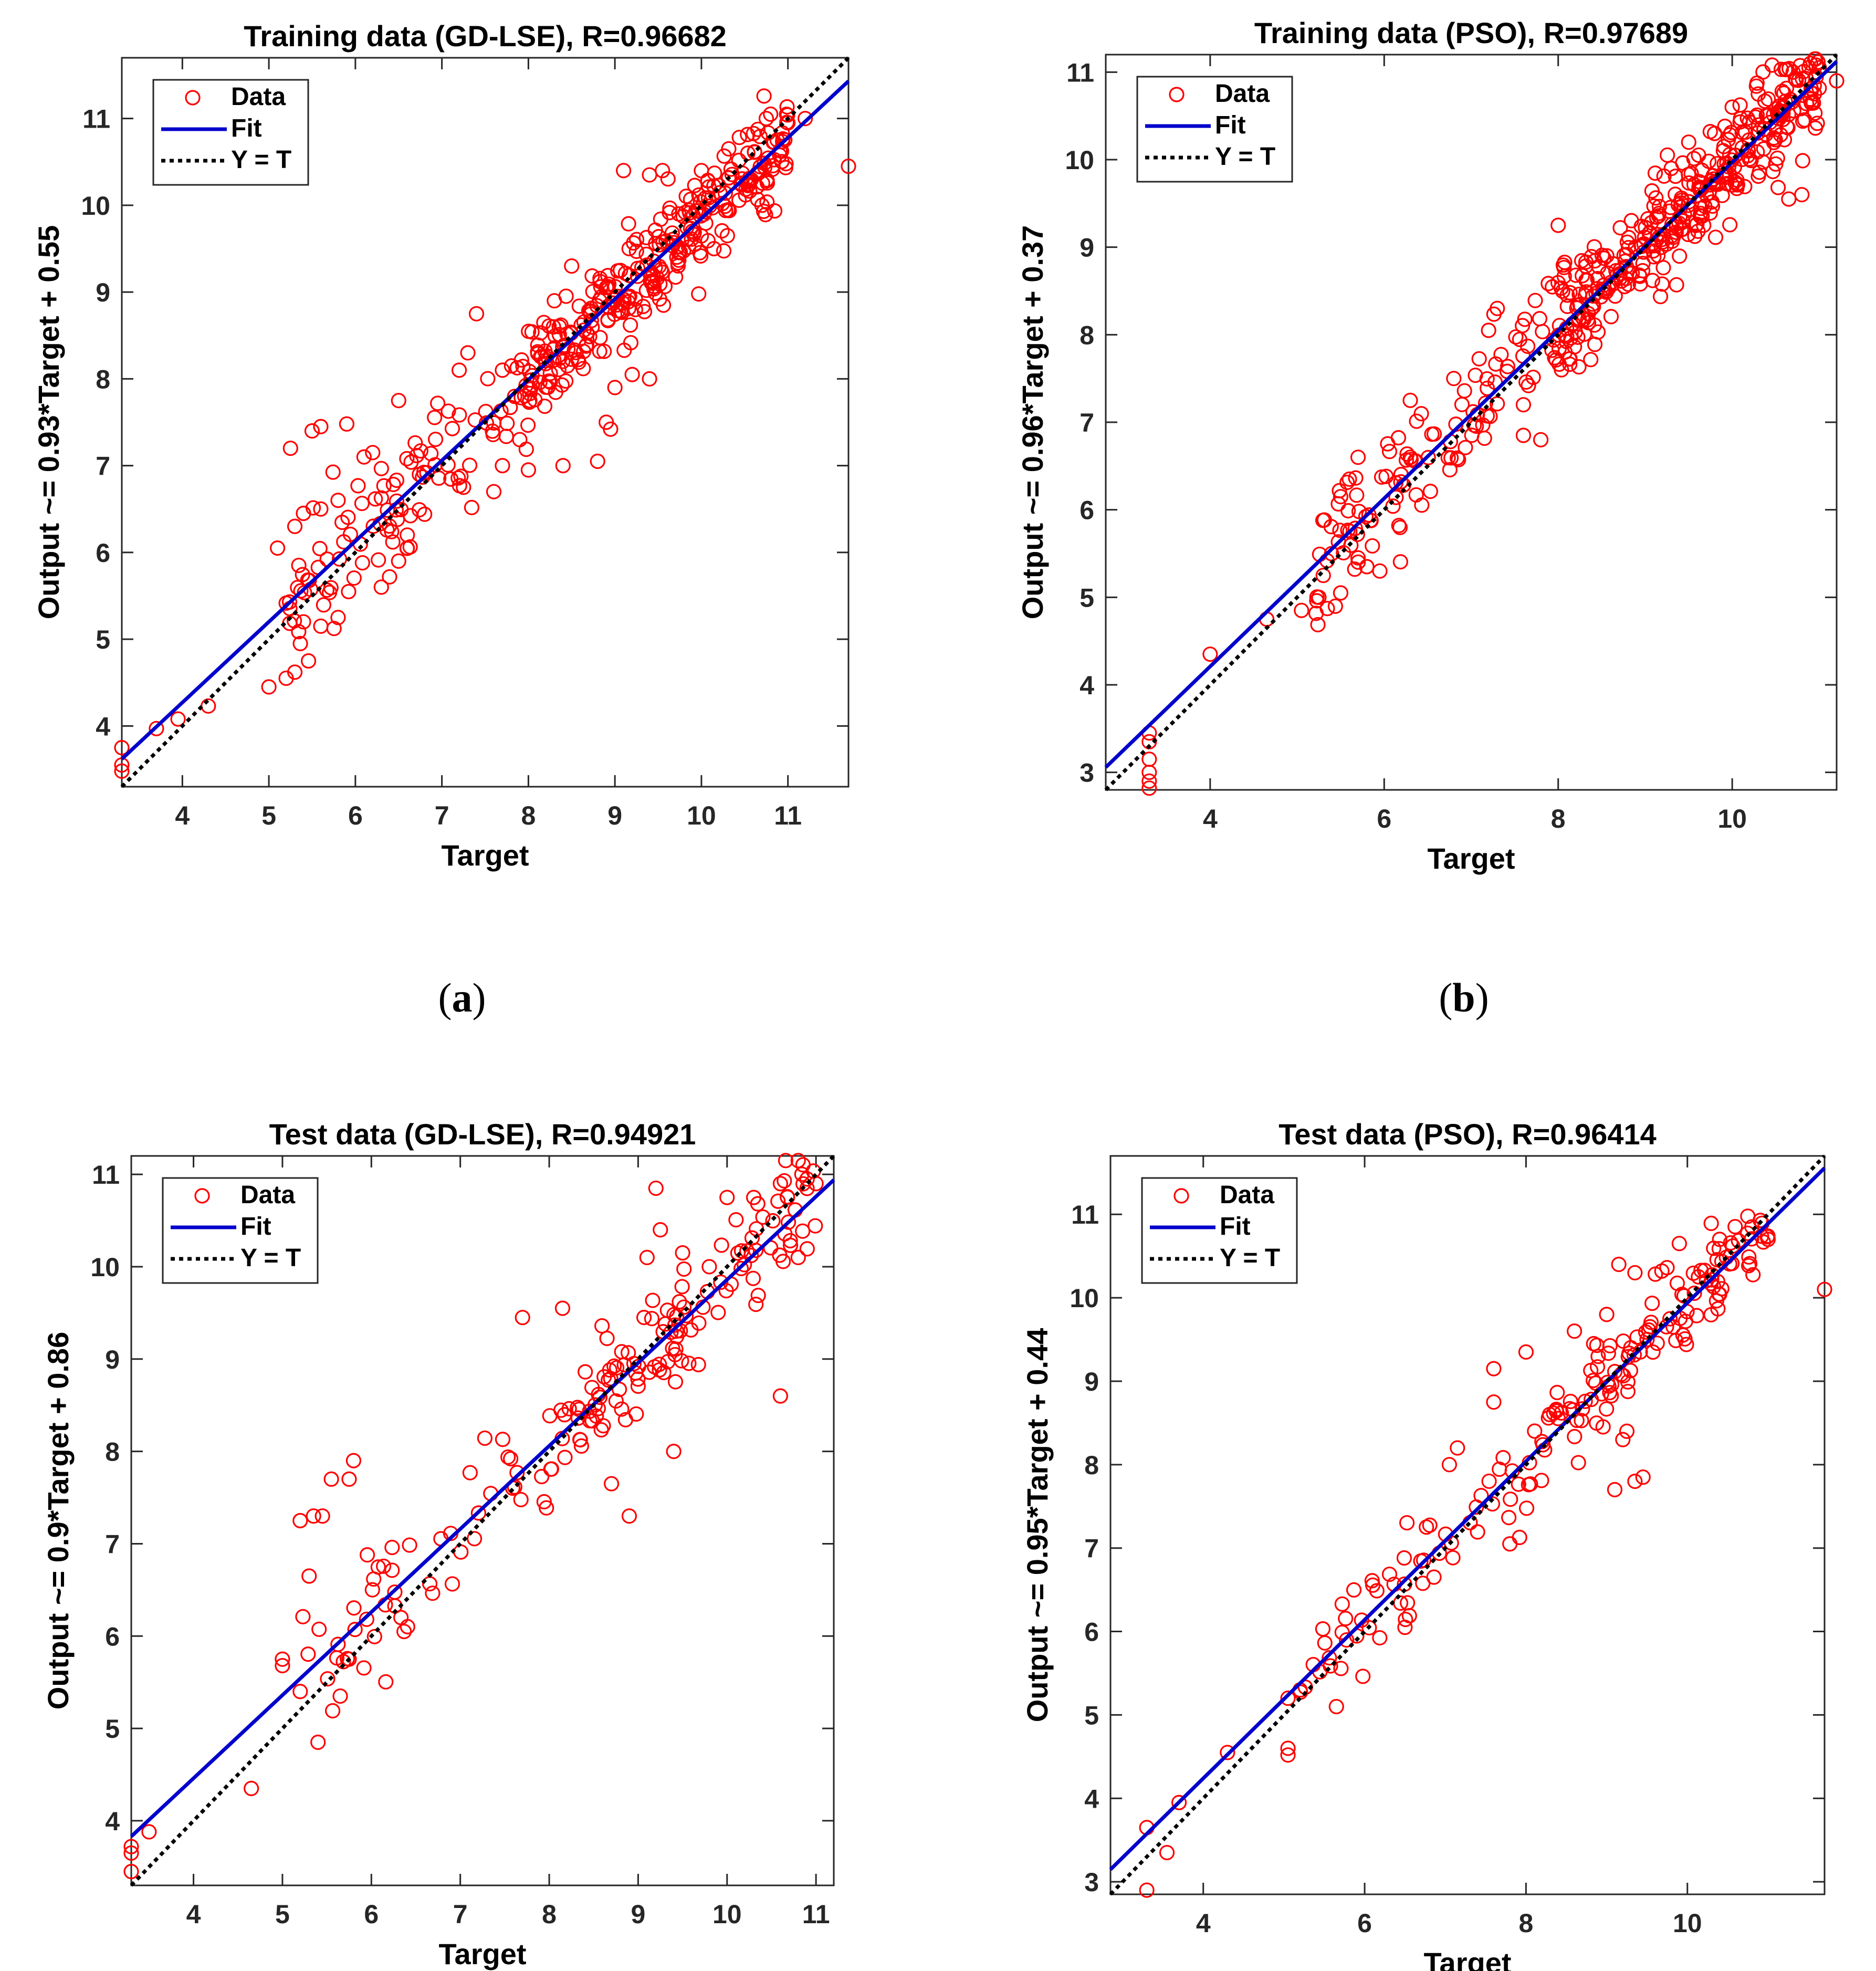 The width and height of the screenshot is (1876, 1971). Describe the element at coordinates (445, 997) in the screenshot. I see `caption-a-open: (` at that location.